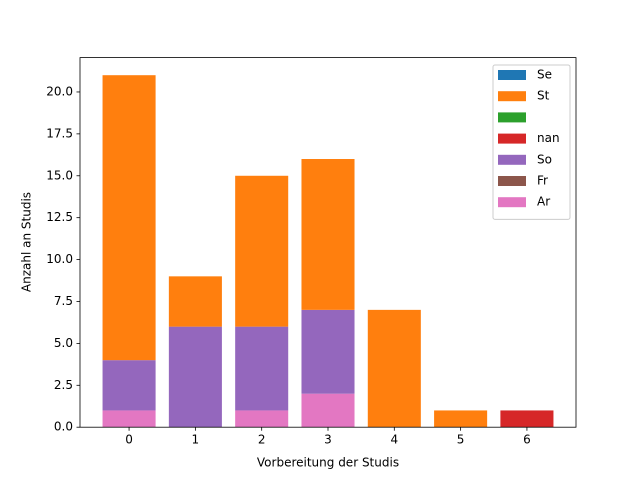 Image resolution: width=640 pixels, height=480 pixels. I want to click on x-tick-label: 6, so click(527, 440).